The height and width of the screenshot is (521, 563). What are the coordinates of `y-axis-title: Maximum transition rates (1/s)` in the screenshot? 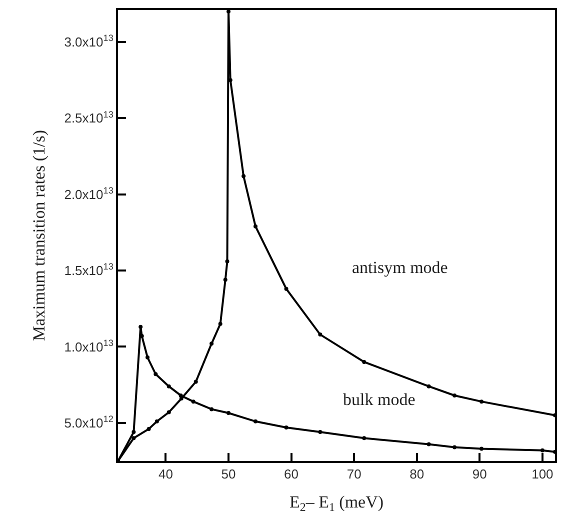 It's located at (38, 236).